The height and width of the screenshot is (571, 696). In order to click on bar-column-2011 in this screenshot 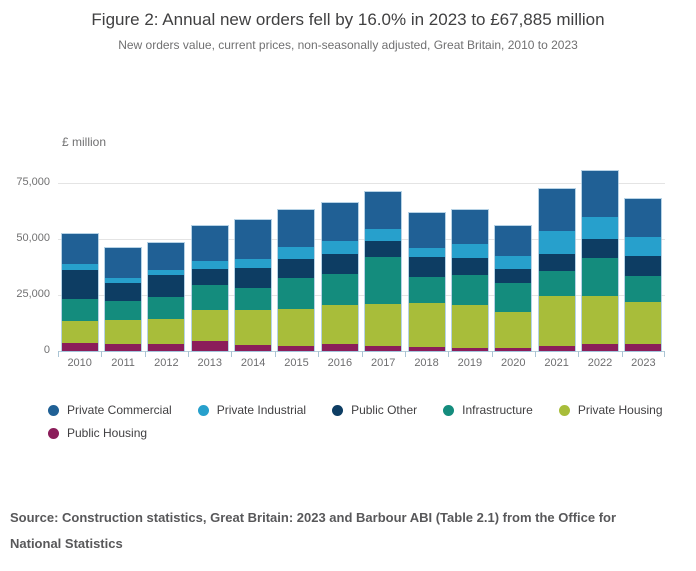, I will do `click(122, 255)`.